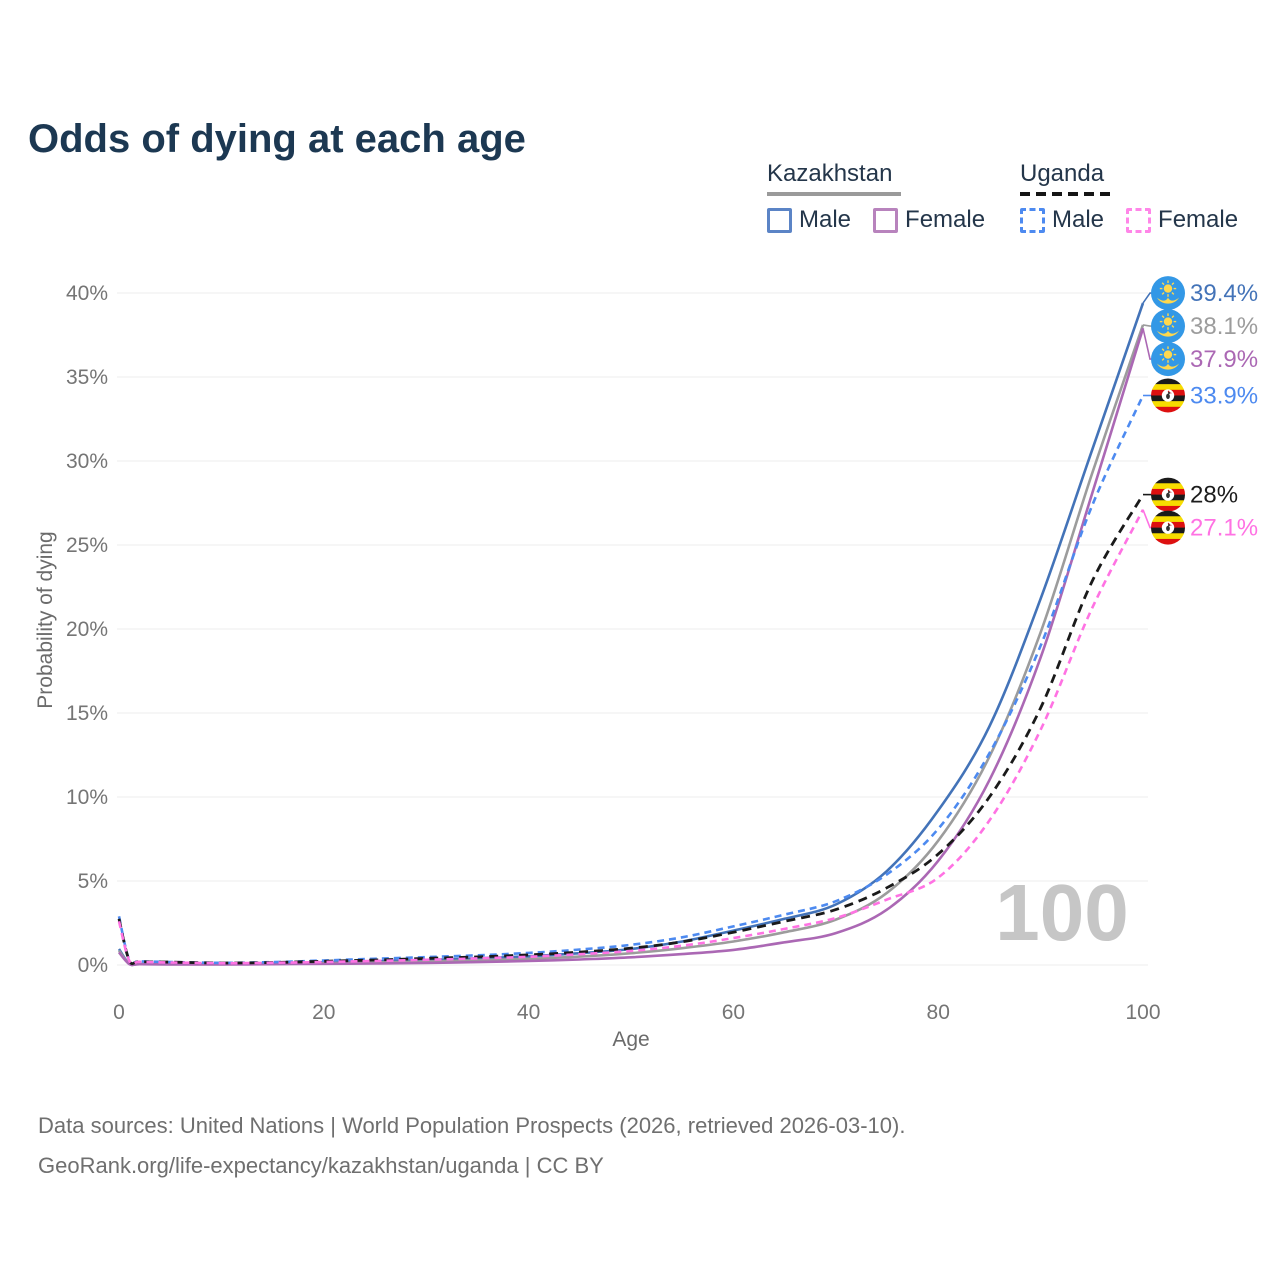 This screenshot has width=1280, height=1280. What do you see at coordinates (87, 797) in the screenshot?
I see `y-tick-label: 10%` at bounding box center [87, 797].